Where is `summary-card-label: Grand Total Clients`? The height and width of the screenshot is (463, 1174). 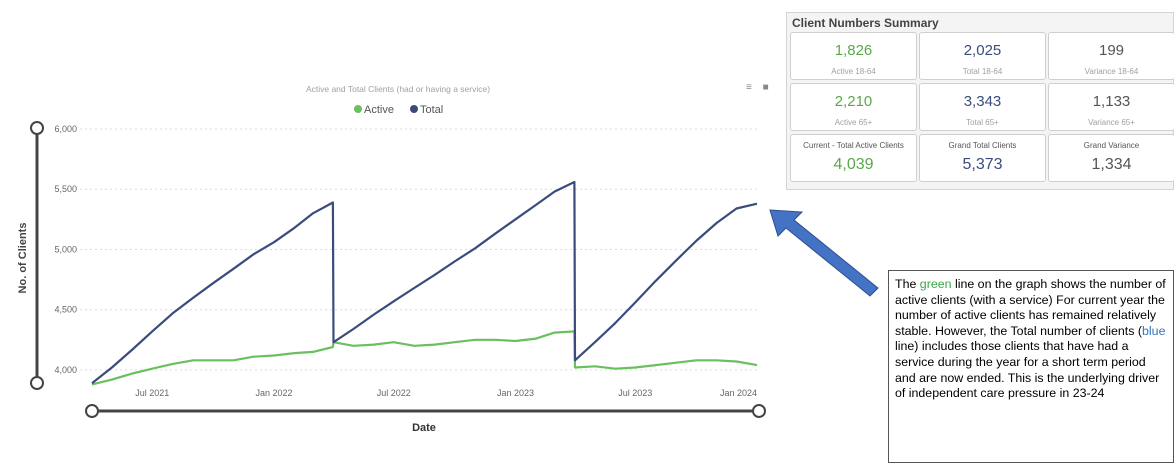
summary-card-label: Grand Total Clients is located at coordinates (982, 145).